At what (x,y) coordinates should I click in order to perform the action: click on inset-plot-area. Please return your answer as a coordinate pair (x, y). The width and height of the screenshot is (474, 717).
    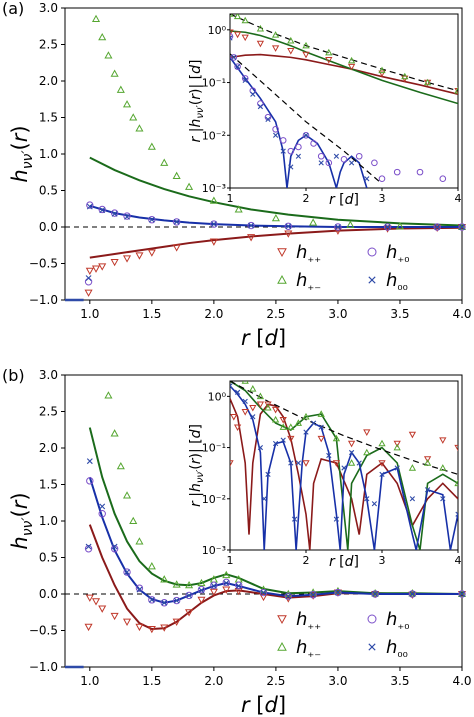
    Looking at the image, I should click on (344, 101).